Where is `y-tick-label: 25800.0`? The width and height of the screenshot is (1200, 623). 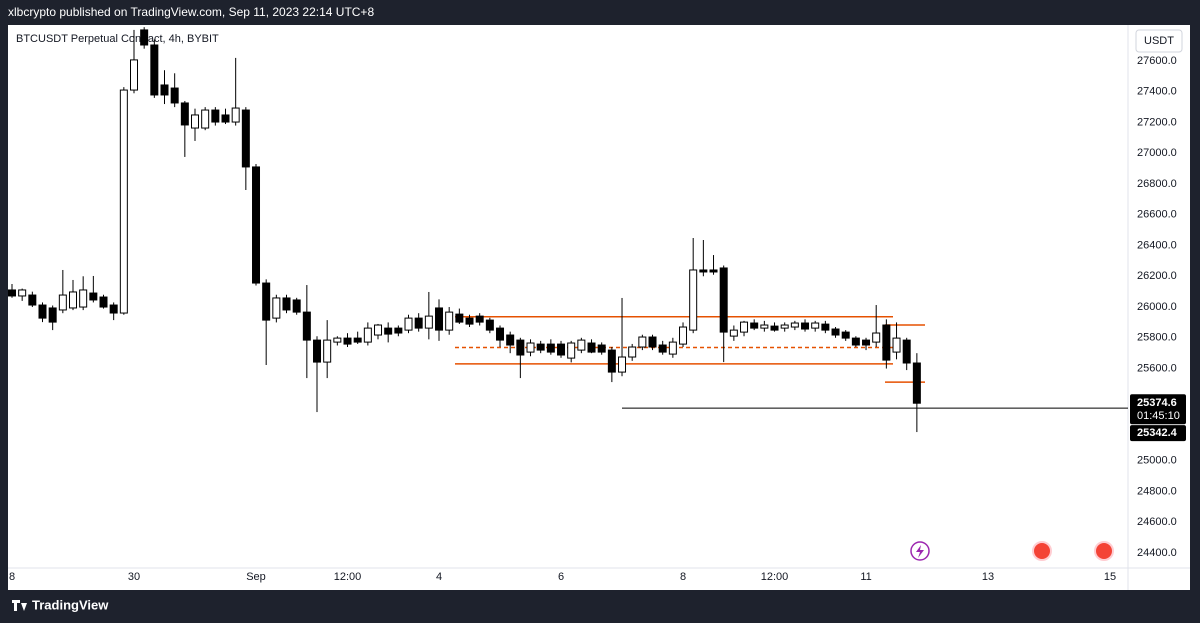
y-tick-label: 25800.0 is located at coordinates (1157, 338).